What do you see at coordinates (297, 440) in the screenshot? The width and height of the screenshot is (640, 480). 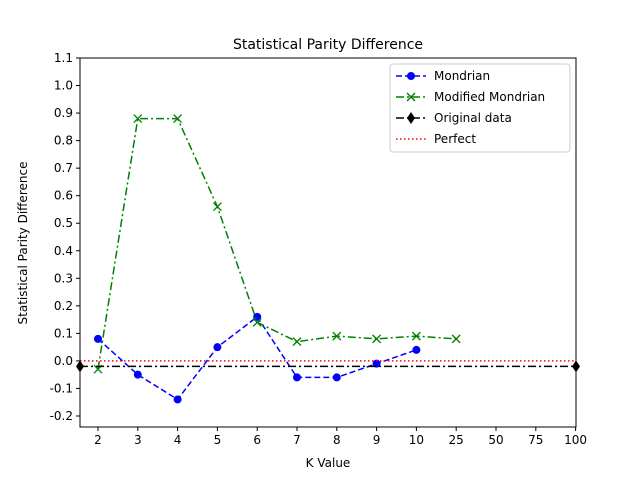 I see `x-tick-label: 7` at bounding box center [297, 440].